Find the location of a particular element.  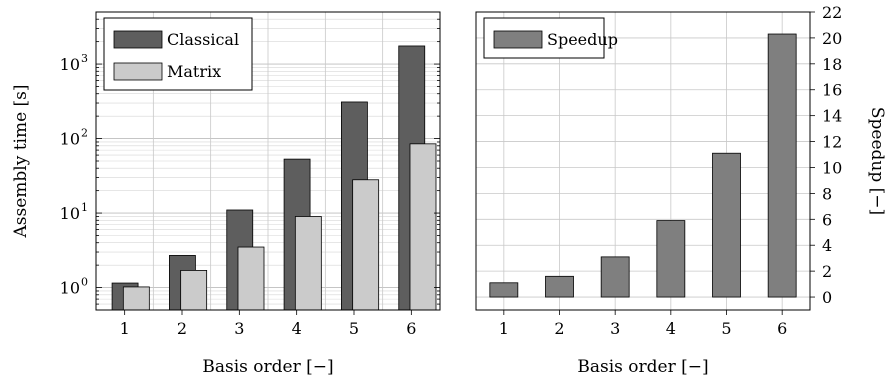

left-ytick-exponent-3: 3 is located at coordinates (84, 58).